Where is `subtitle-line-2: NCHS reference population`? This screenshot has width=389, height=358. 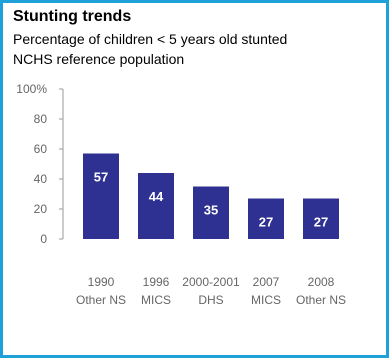 subtitle-line-2: NCHS reference population is located at coordinates (99, 59).